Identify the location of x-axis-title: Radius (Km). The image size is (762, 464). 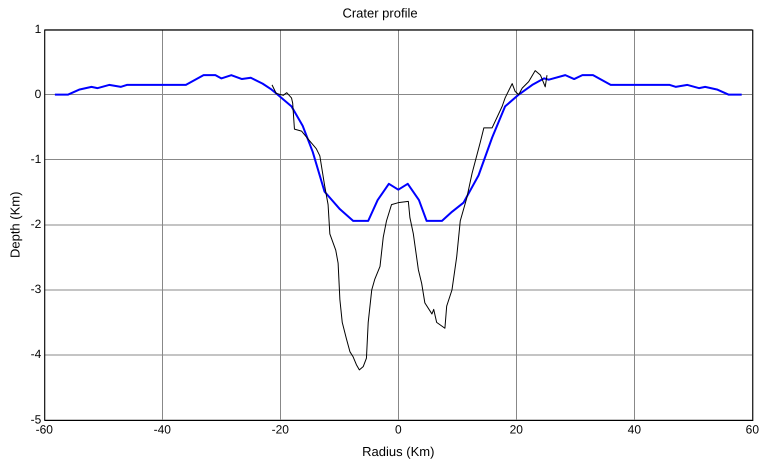
(398, 451).